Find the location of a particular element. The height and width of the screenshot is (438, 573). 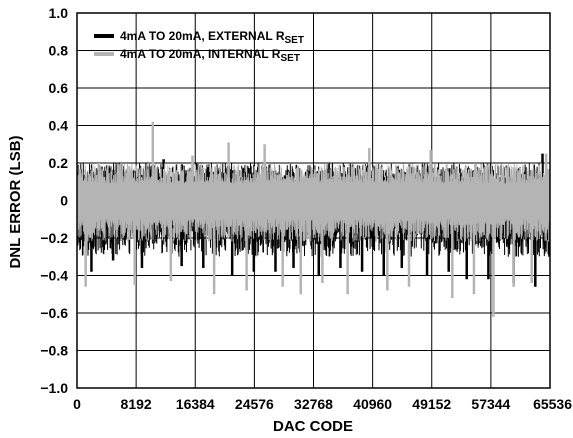

y-tick-label: −0.8 is located at coordinates (54, 351).